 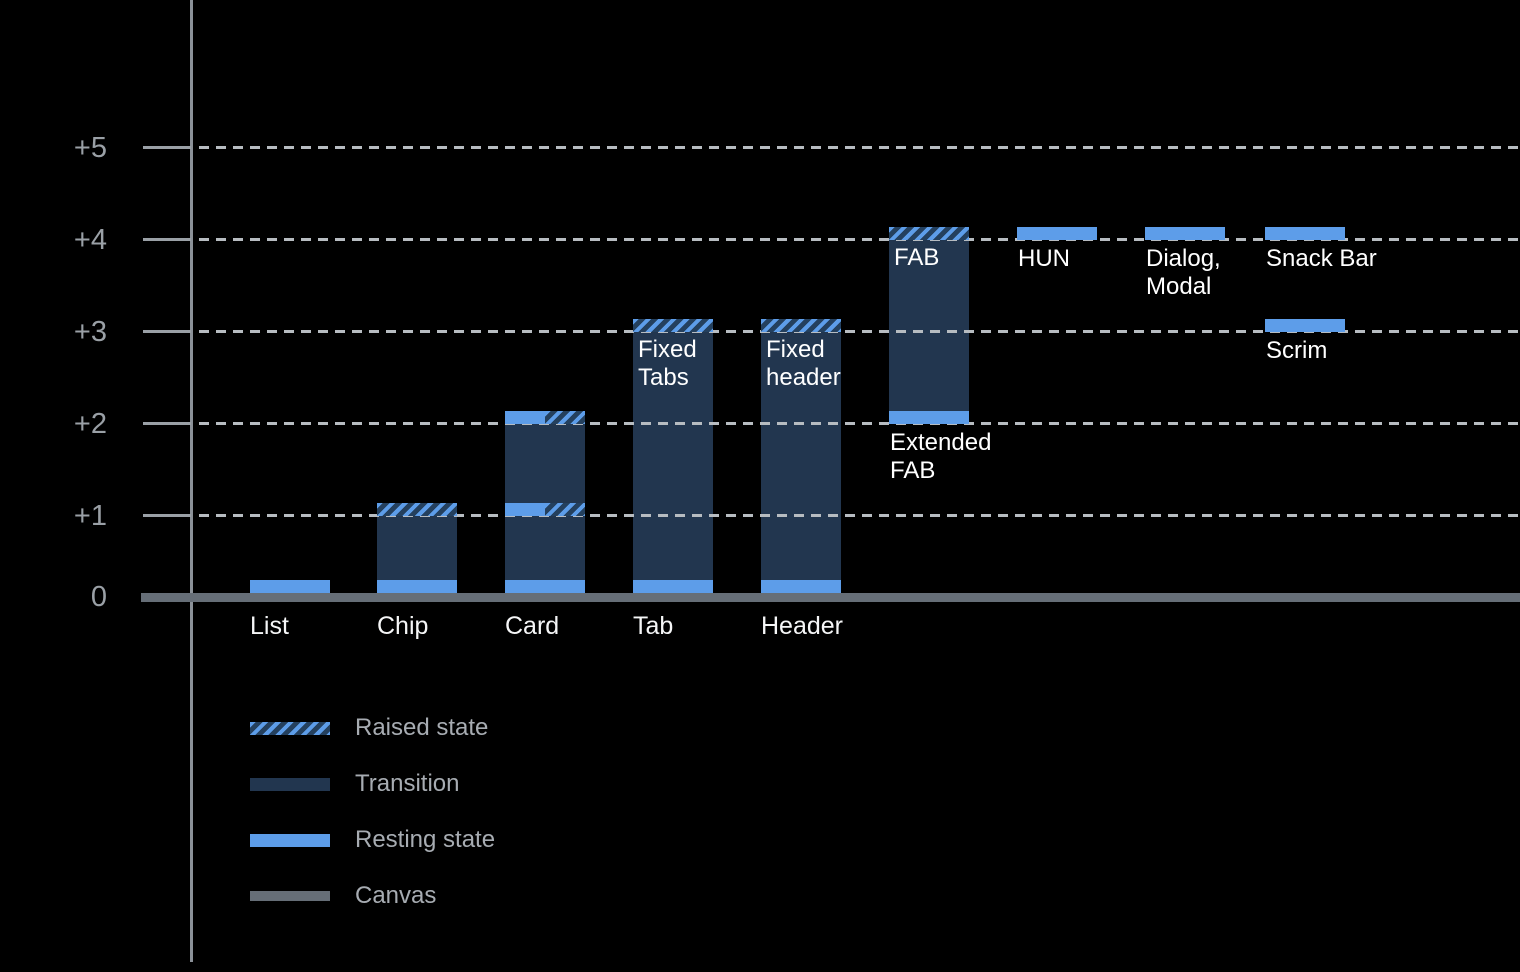 I want to click on legend-label-canvas: Canvas, so click(x=396, y=895).